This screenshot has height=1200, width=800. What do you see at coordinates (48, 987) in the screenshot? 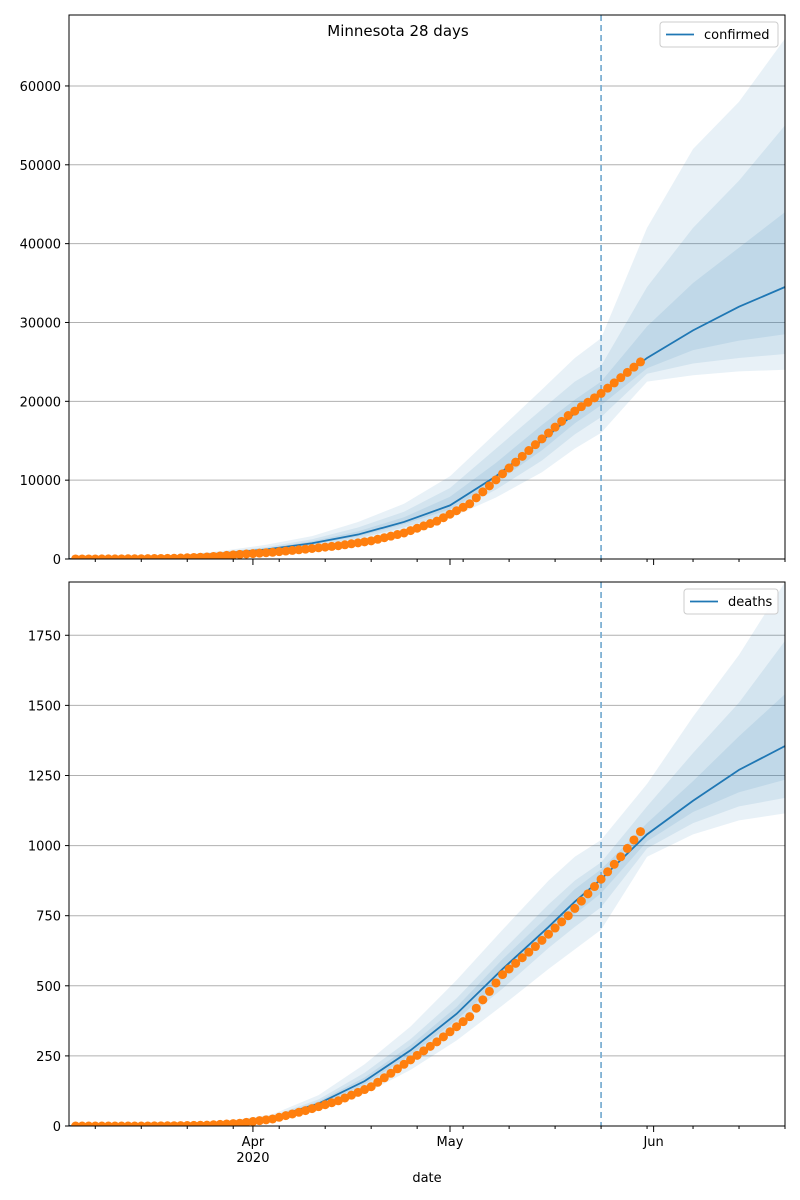
I see `y-tick-label: 500` at bounding box center [48, 987].